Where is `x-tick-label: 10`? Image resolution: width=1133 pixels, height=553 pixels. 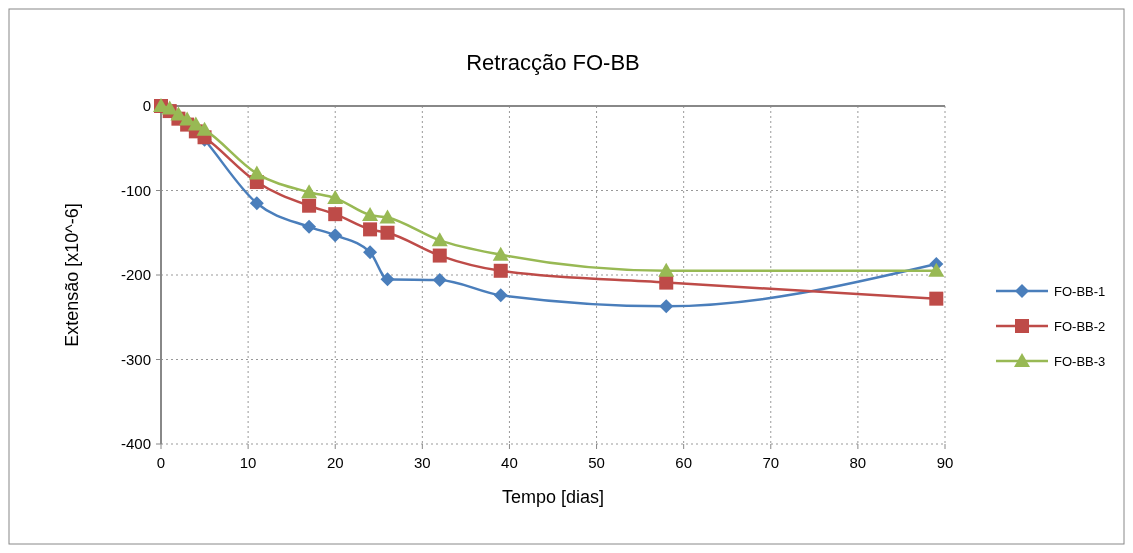
x-tick-label: 10 is located at coordinates (248, 462).